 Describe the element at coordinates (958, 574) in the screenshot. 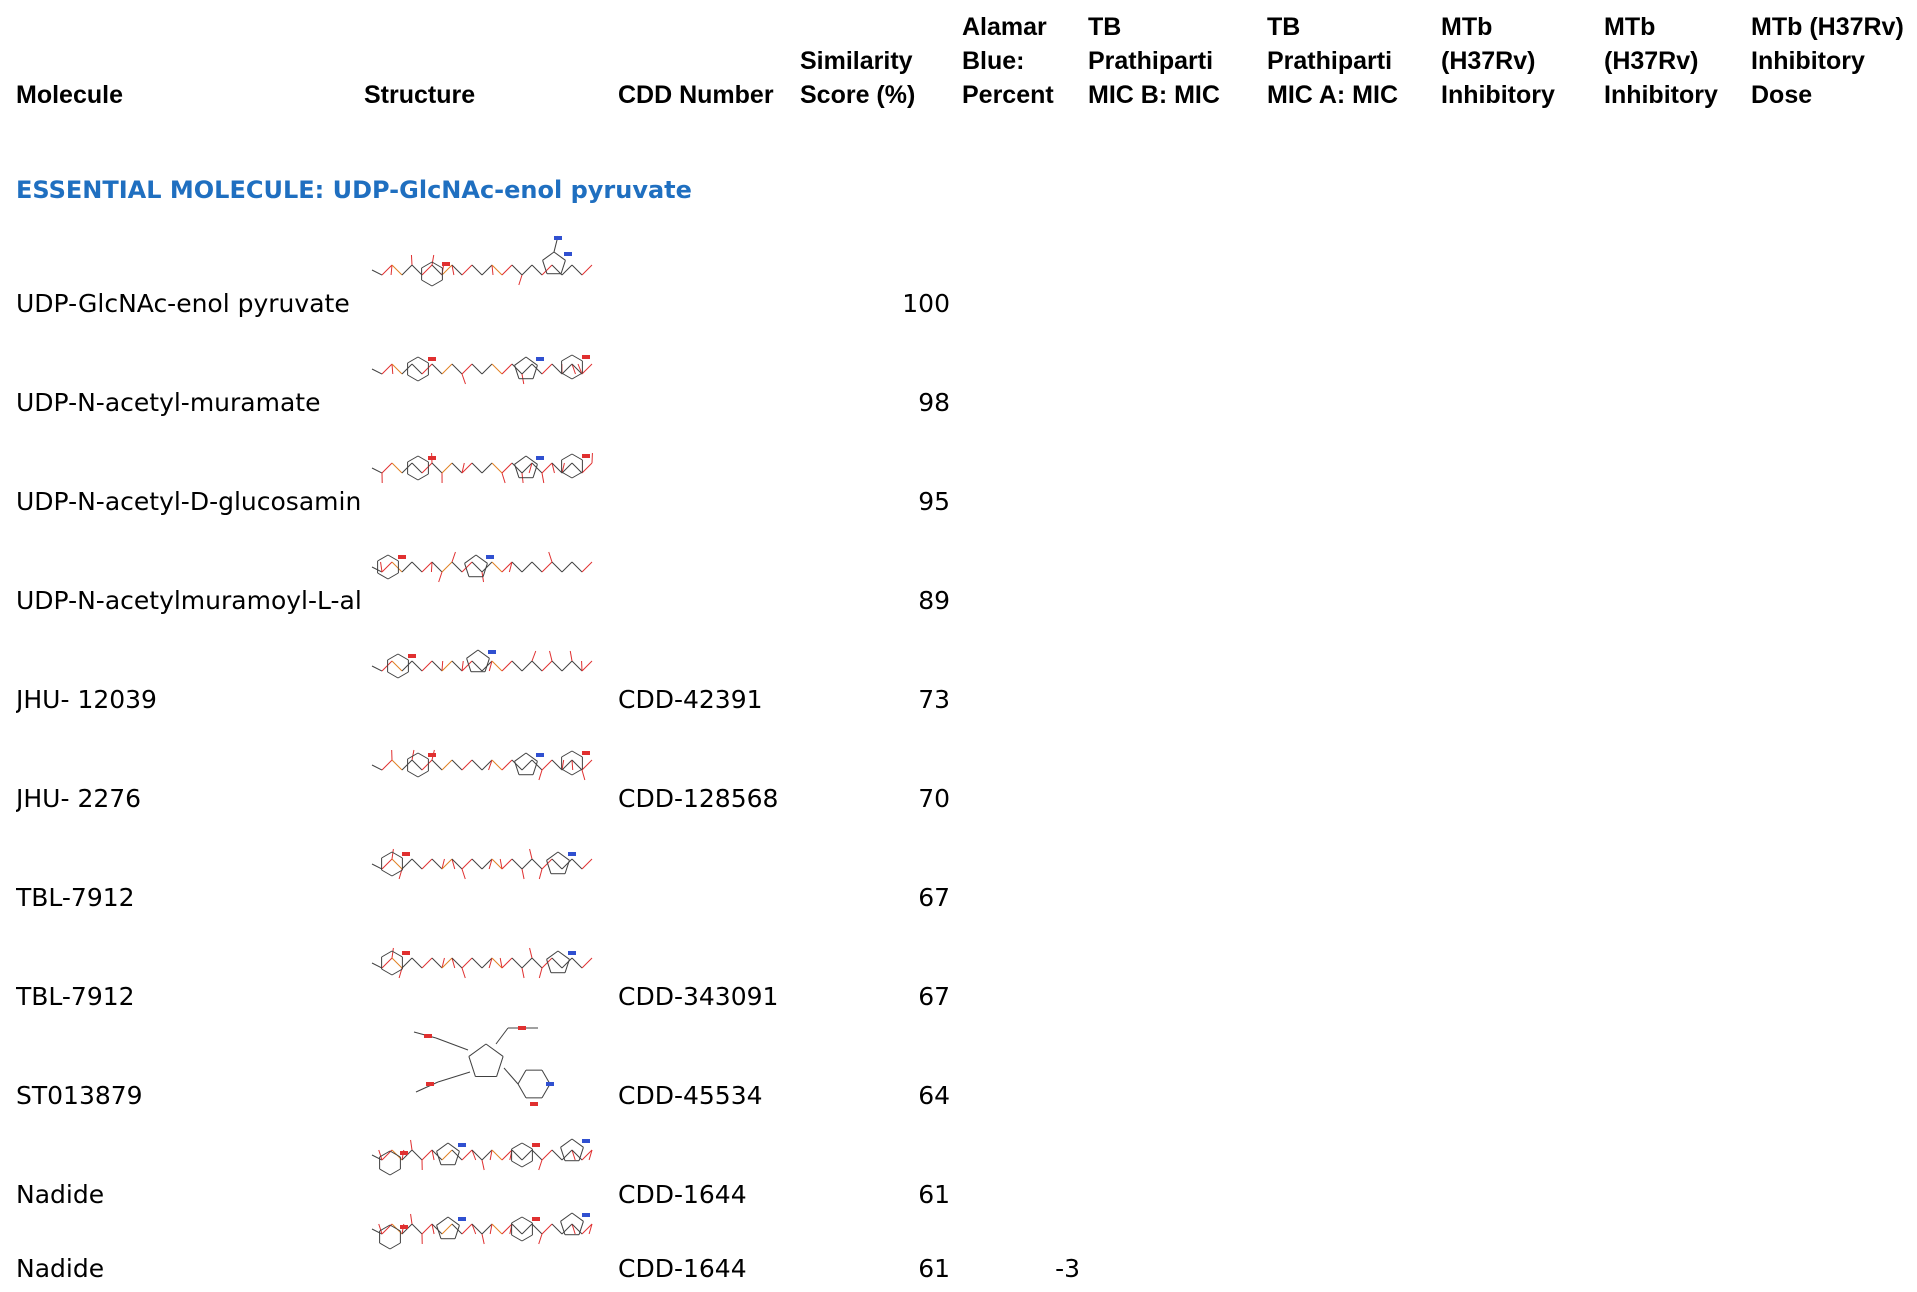

I see `table-row: UDP-N-acetylmuramoyl-L-ala 89` at that location.